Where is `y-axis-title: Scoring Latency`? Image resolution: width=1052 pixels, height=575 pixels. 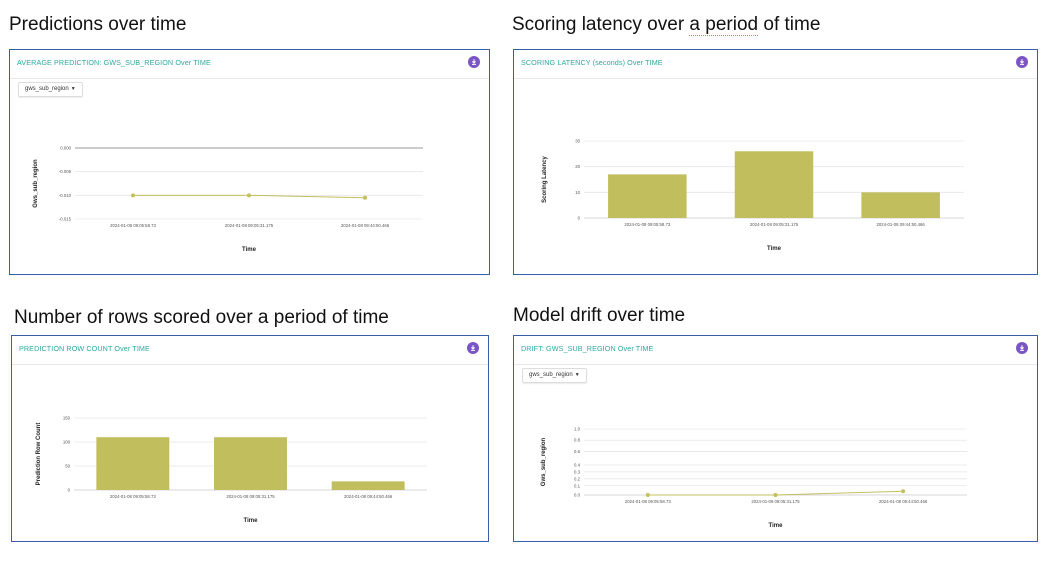
y-axis-title: Scoring Latency is located at coordinates (545, 179).